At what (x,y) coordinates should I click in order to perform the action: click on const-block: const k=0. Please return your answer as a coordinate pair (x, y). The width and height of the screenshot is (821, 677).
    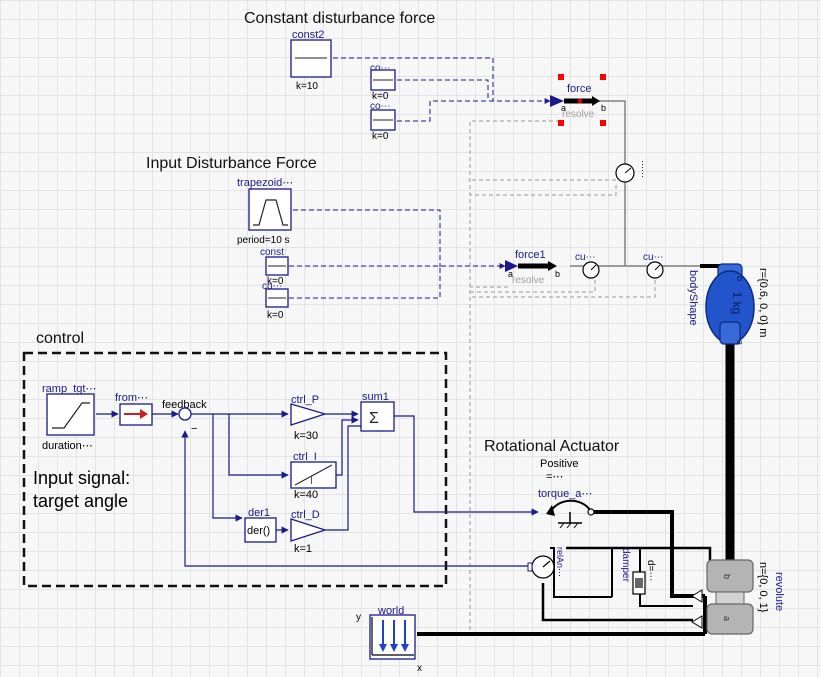
    Looking at the image, I should click on (274, 267).